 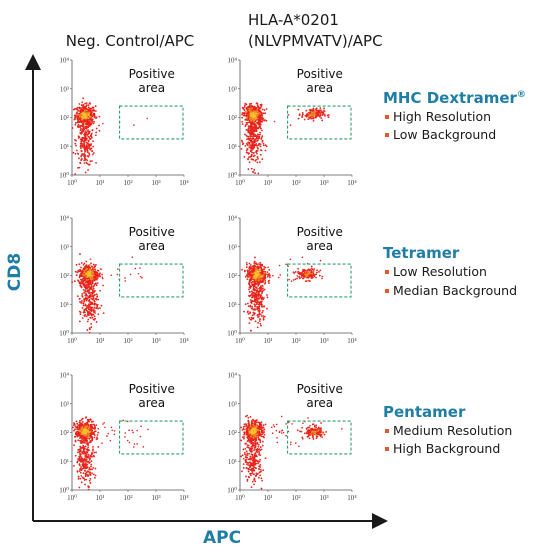 What do you see at coordinates (72, 498) in the screenshot?
I see `x-tick-label: 10⁰` at bounding box center [72, 498].